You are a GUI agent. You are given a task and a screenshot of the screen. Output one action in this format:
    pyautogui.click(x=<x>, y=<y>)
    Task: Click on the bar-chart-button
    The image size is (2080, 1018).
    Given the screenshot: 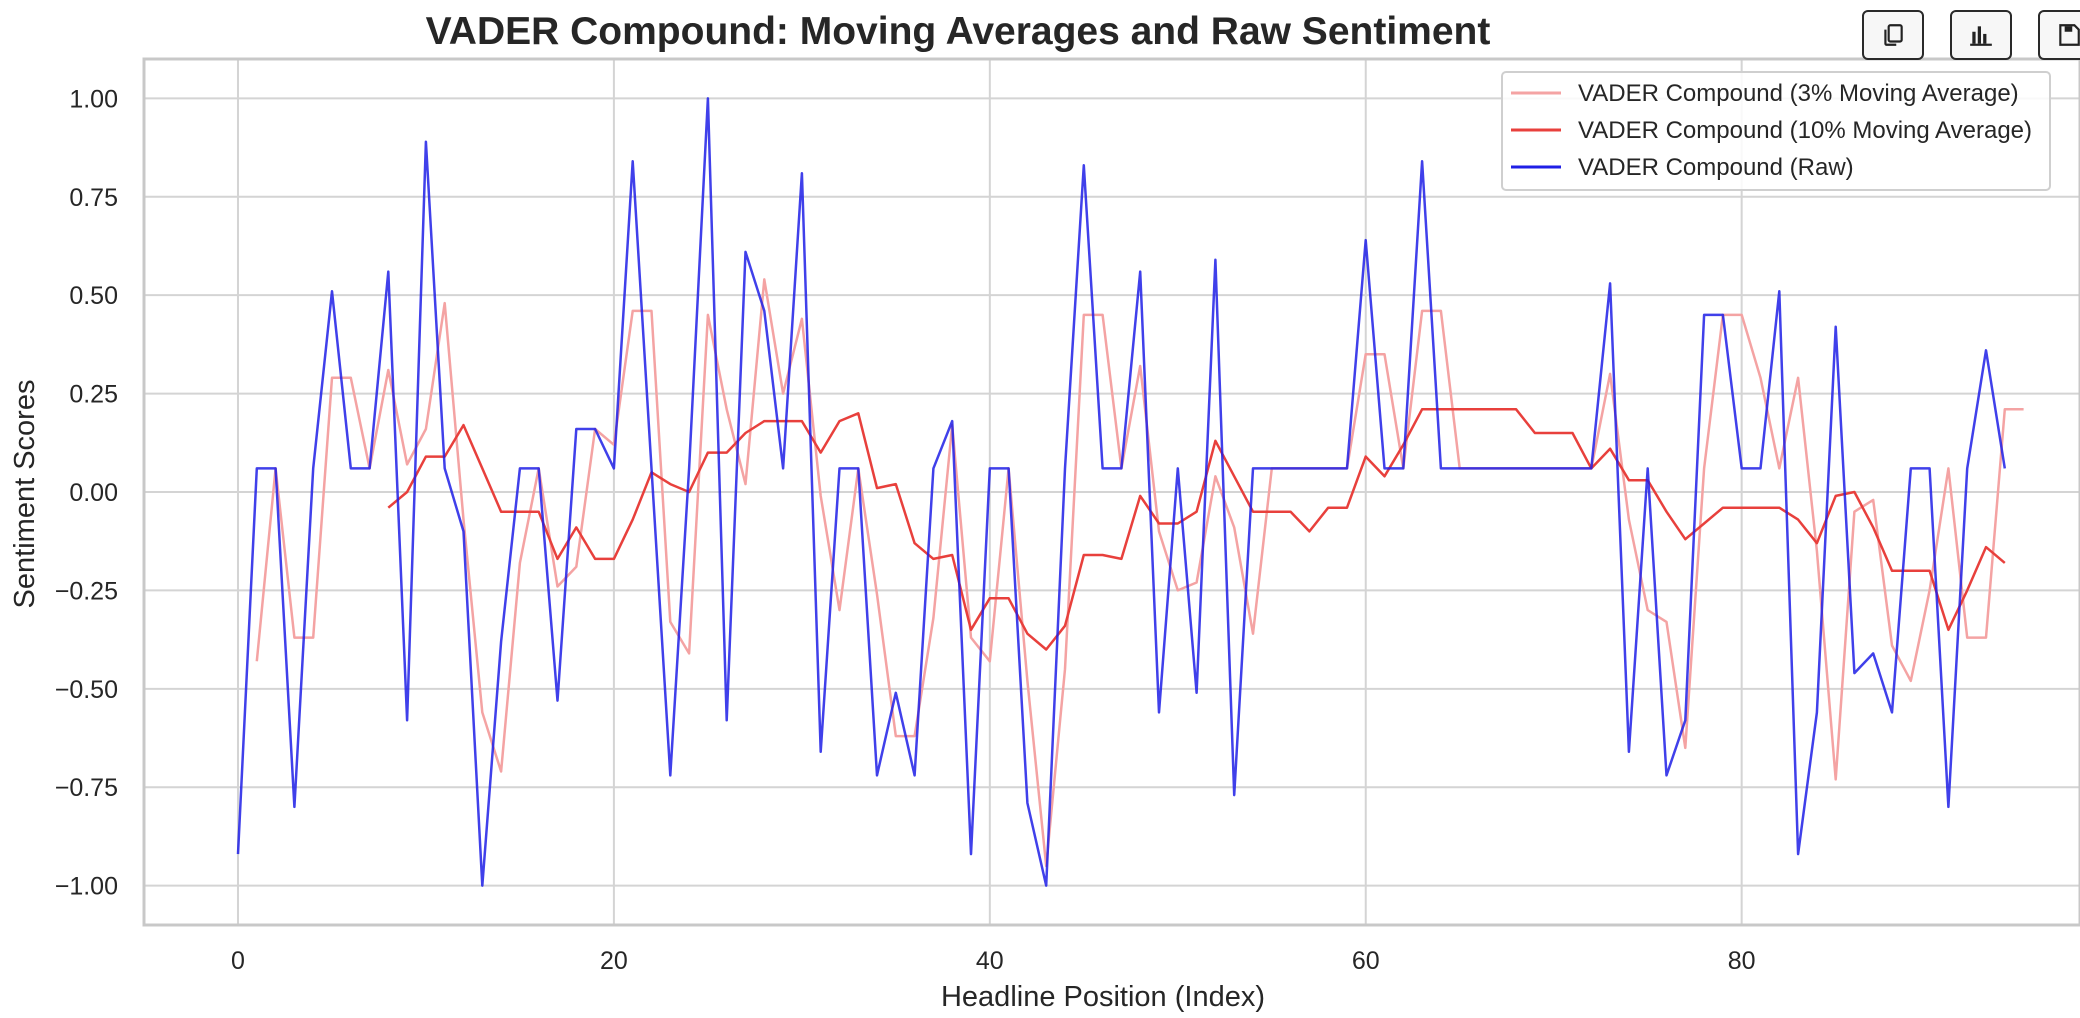 What is the action you would take?
    pyautogui.click(x=1981, y=35)
    